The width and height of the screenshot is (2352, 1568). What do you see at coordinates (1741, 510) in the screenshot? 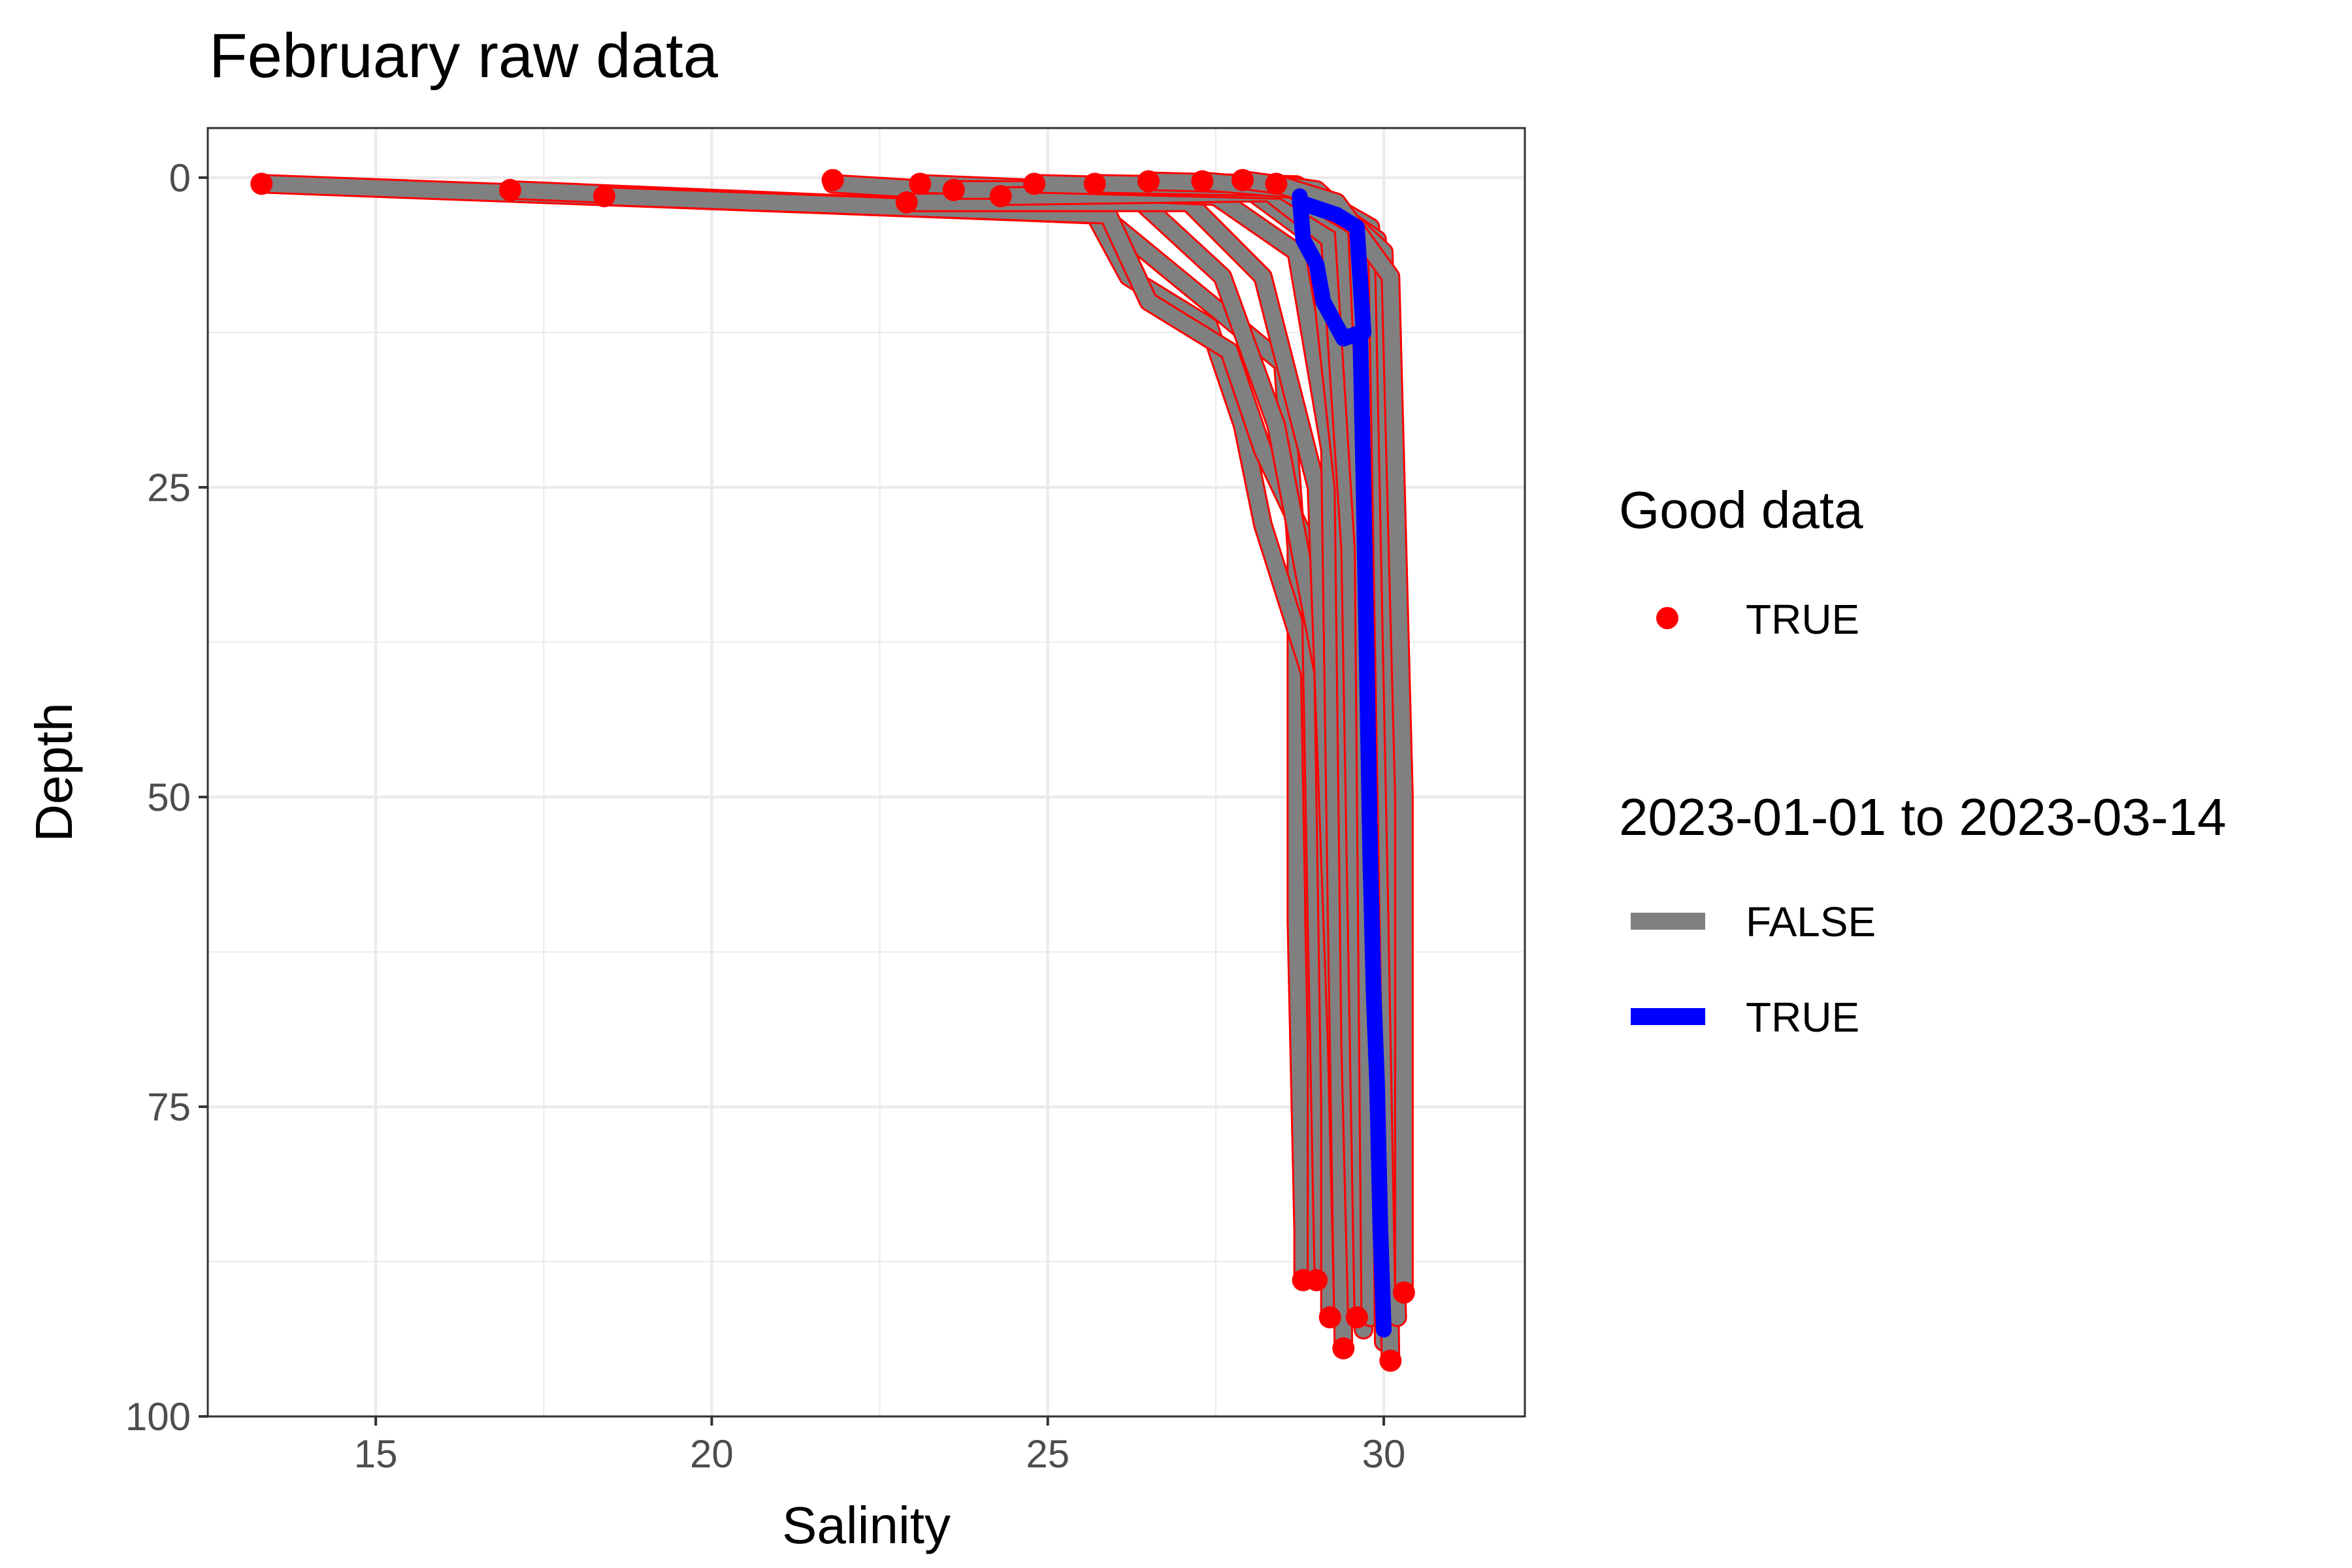
I see `legend-title-good-data: Good data` at bounding box center [1741, 510].